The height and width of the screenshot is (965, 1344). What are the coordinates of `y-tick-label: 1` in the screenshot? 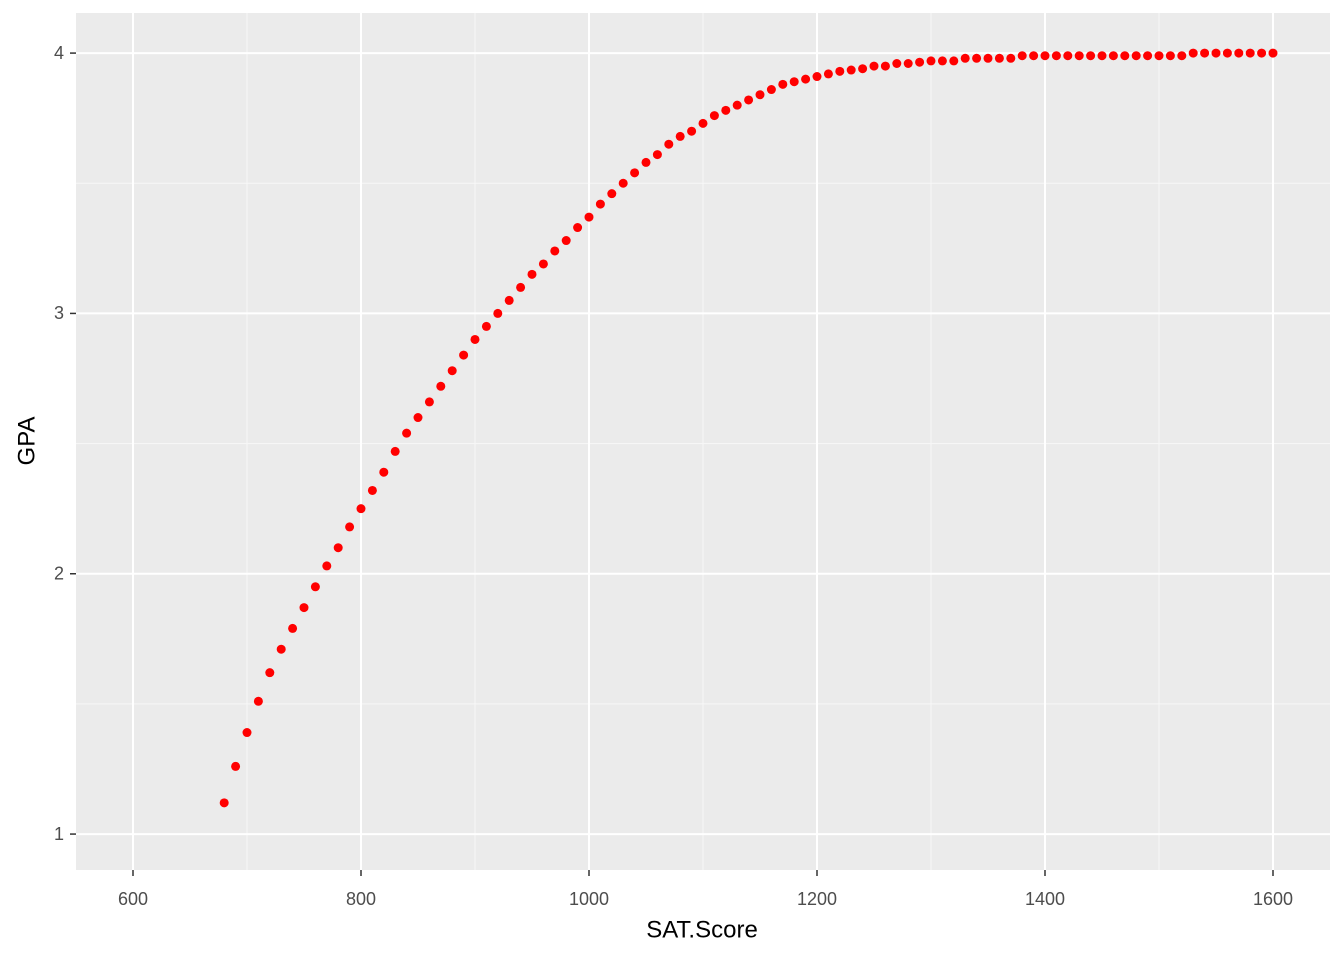 It's located at (59, 834).